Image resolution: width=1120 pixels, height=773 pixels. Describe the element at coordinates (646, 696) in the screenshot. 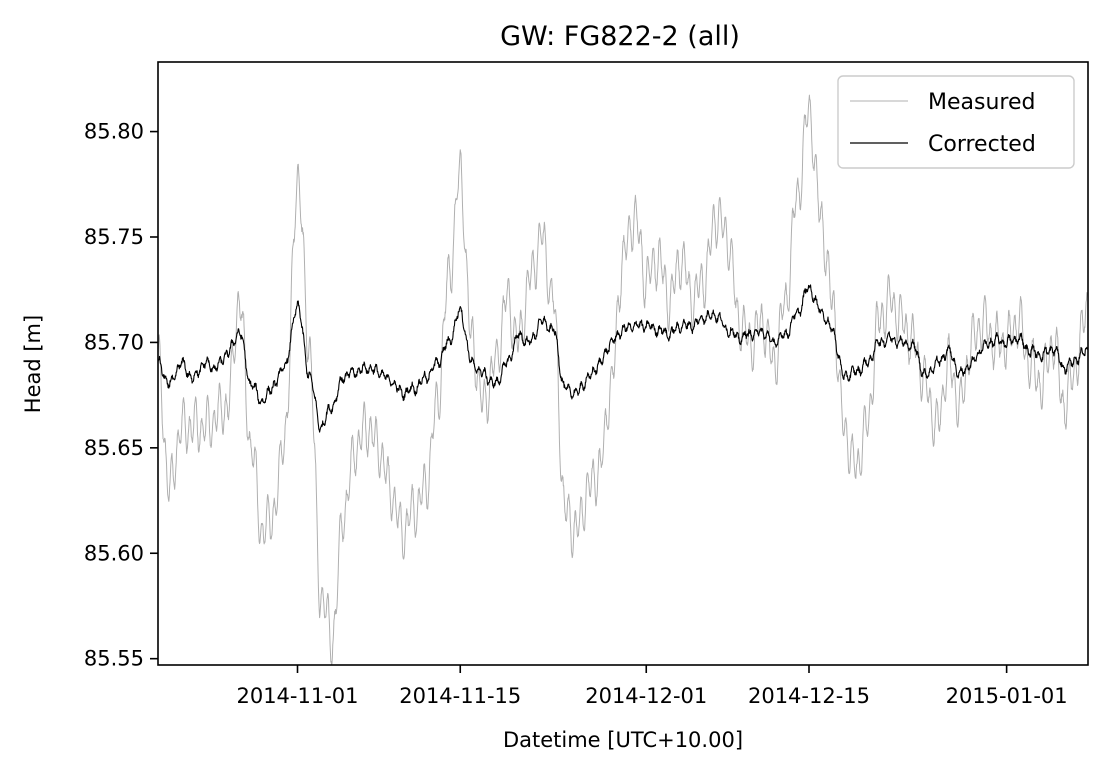

I see `x-tick-label: 2014-12-01` at that location.